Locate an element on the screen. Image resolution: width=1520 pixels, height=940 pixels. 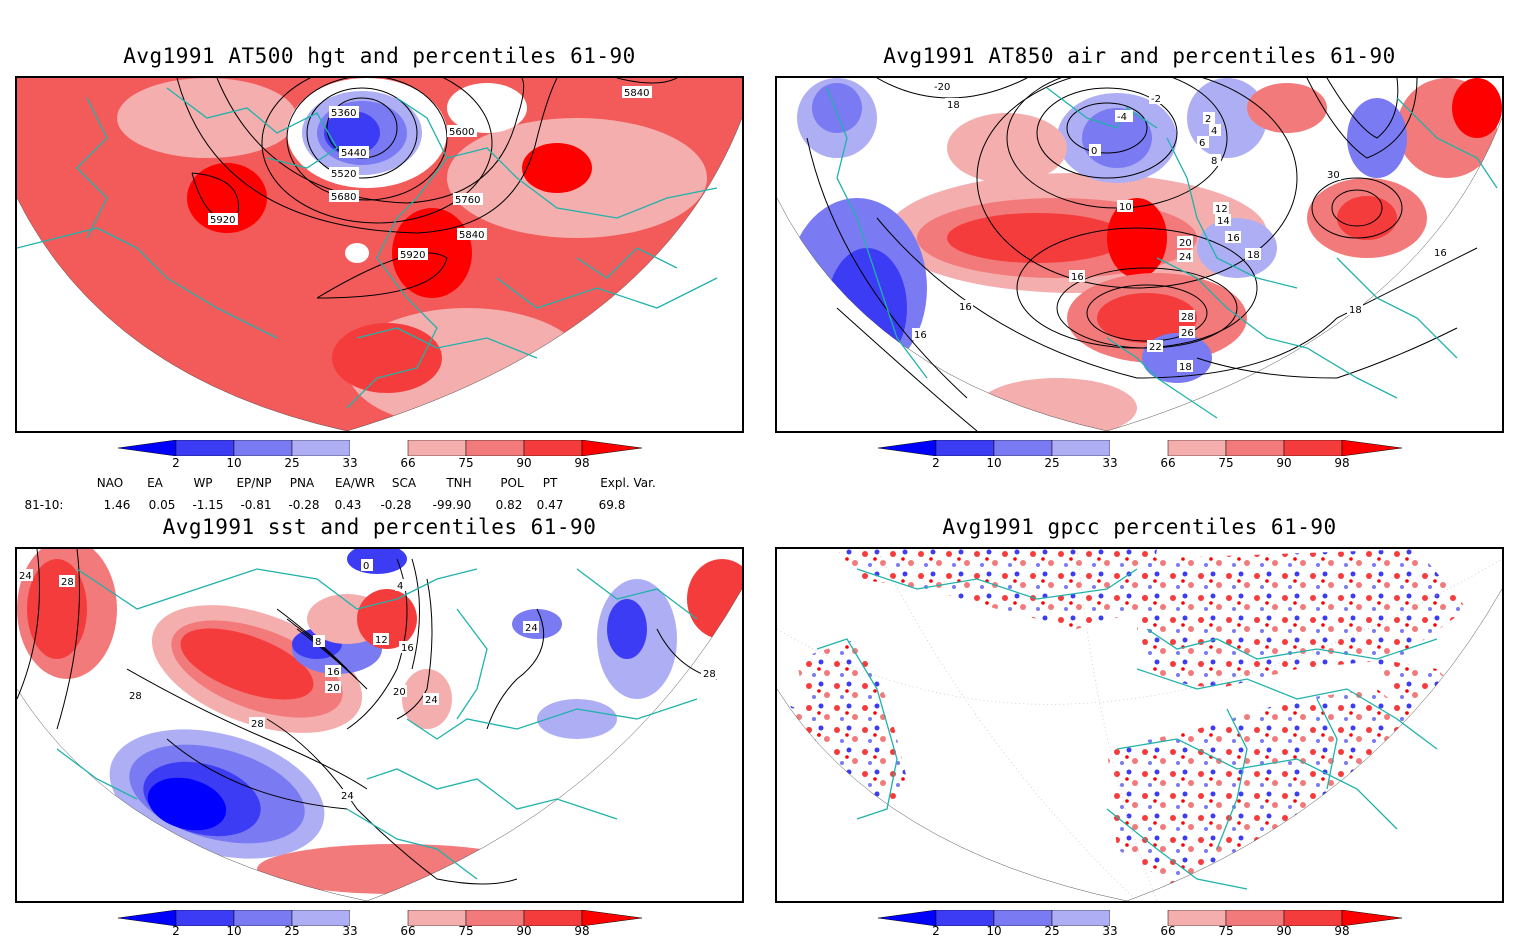
index-value: -0.81 is located at coordinates (256, 505).